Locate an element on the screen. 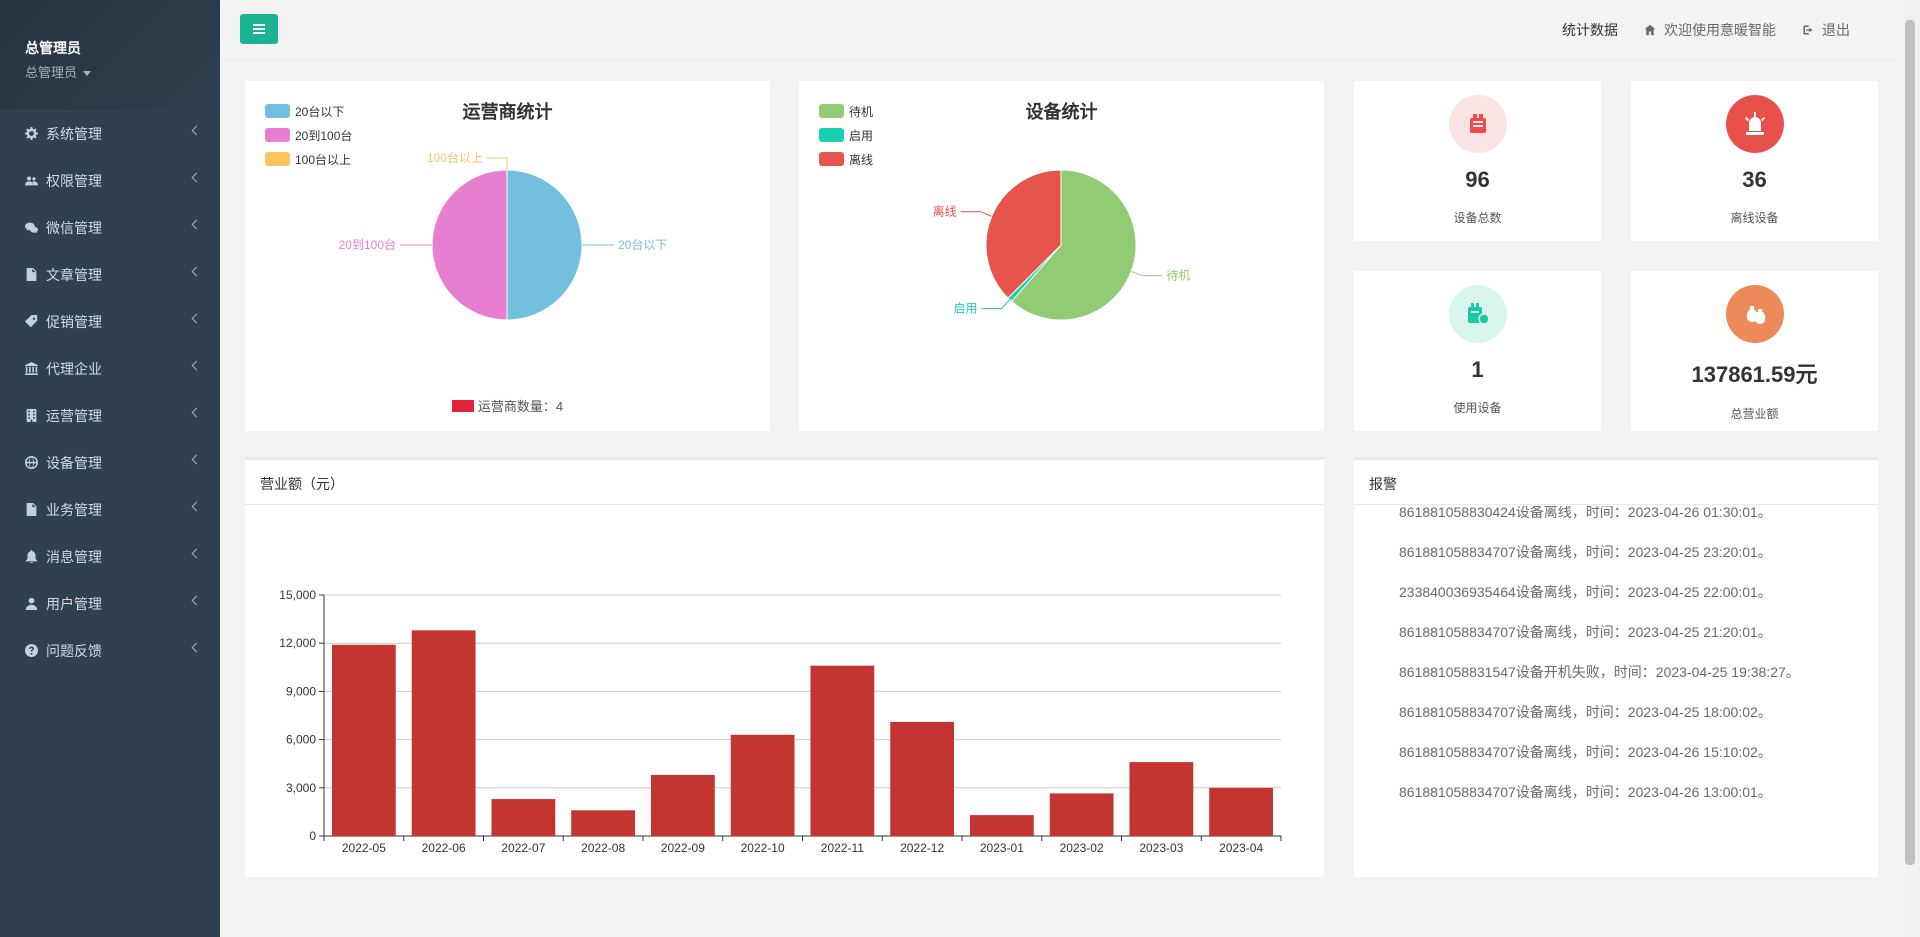  user-name: 总管理员 is located at coordinates (53, 48).